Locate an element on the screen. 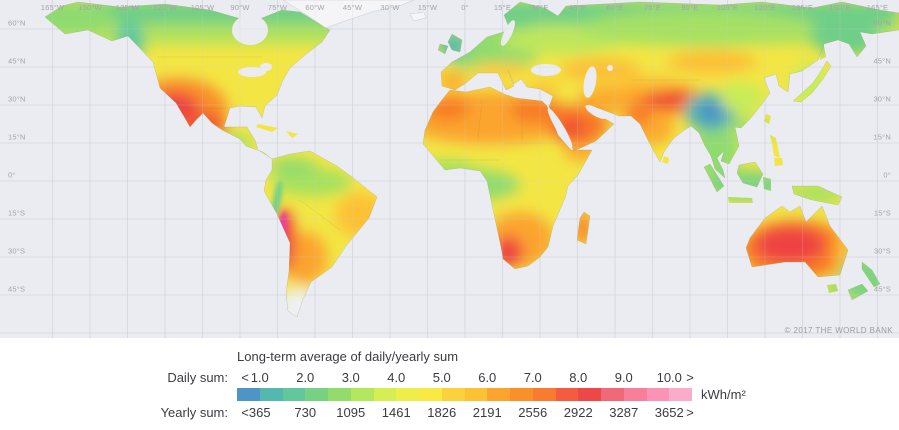 Image resolution: width=899 pixels, height=430 pixels. iceland is located at coordinates (418, 16).